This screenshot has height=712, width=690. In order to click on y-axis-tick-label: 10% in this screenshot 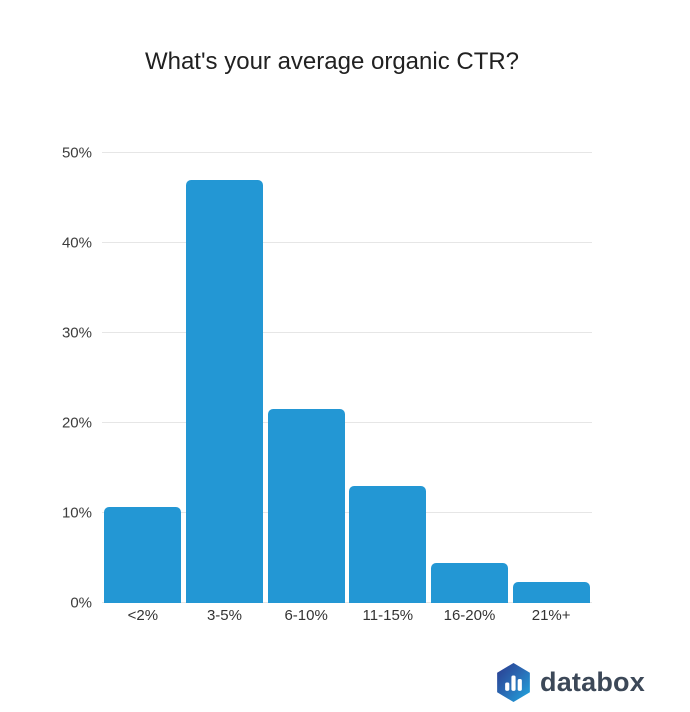, I will do `click(76, 513)`.